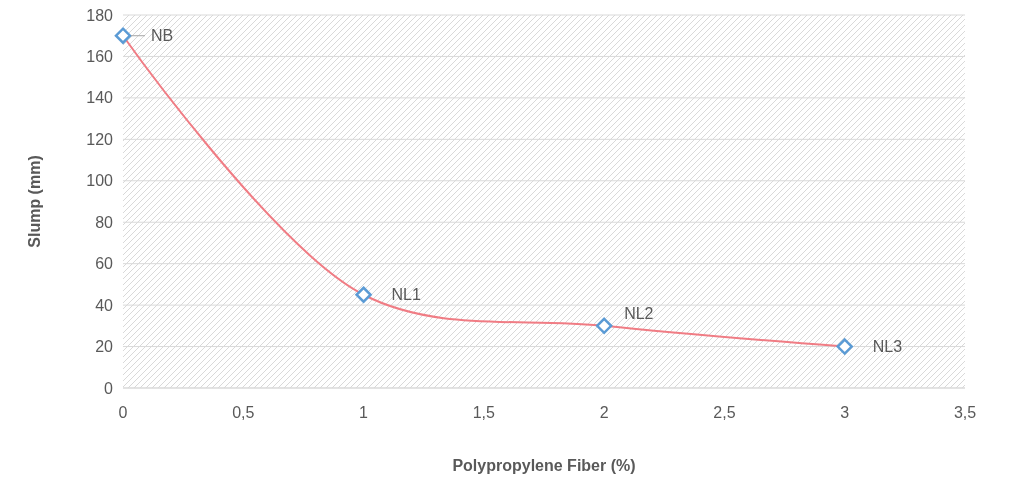 The width and height of the screenshot is (1016, 489). I want to click on x-tick-label: 0, so click(123, 412).